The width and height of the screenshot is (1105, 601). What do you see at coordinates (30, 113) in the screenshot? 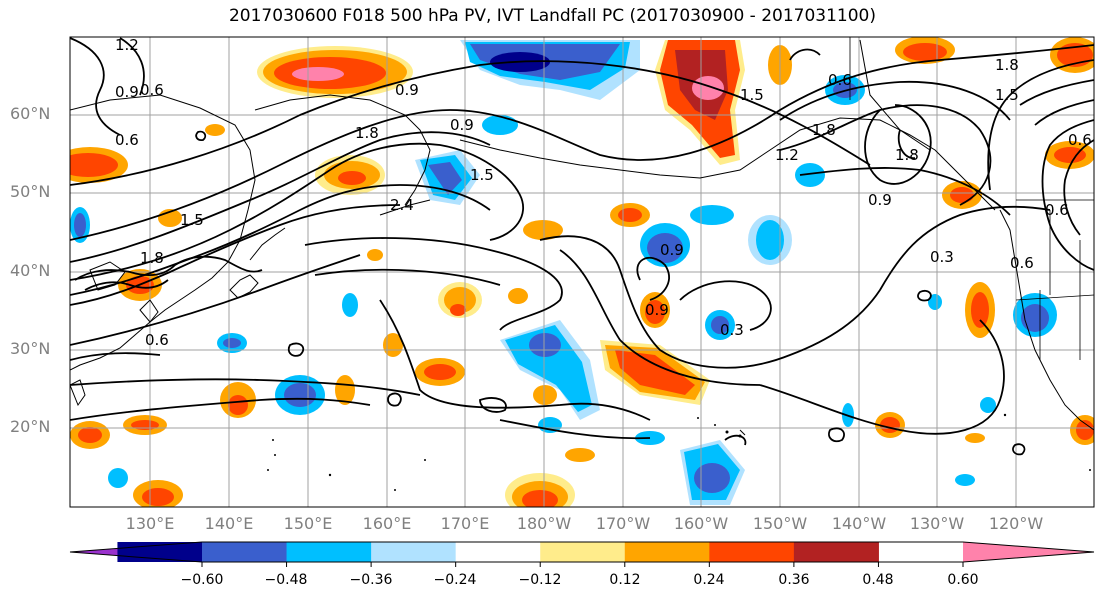
I see `lat-label: 60°N` at bounding box center [30, 113].